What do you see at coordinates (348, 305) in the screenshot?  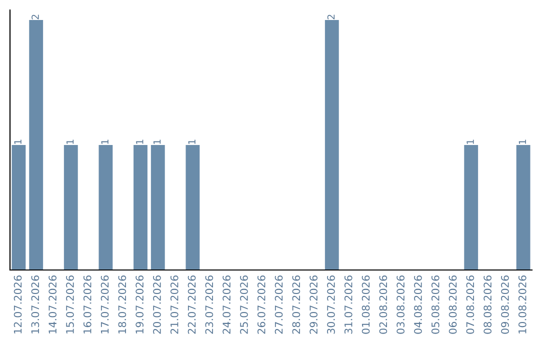 I see `x-tick-label: 31.07.2026` at bounding box center [348, 305].